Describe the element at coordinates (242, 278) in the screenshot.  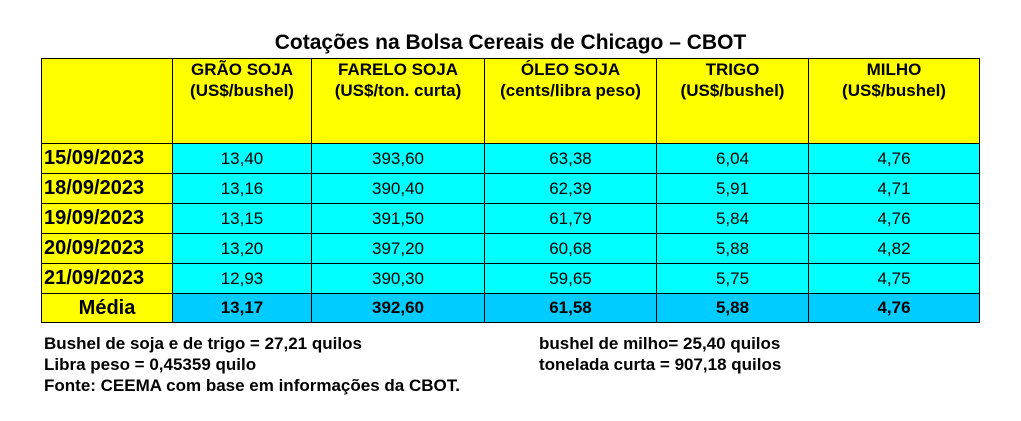
I see `cell-grao-soja: 12,93` at that location.